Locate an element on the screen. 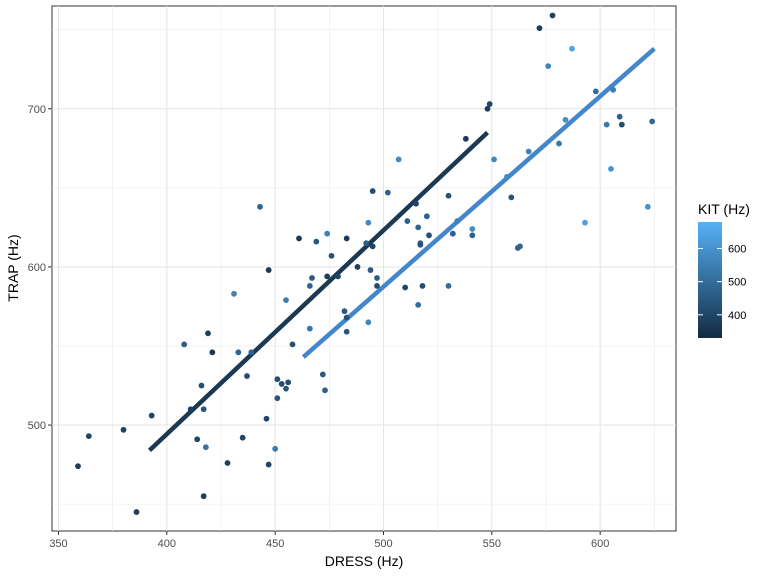  x-axis: 350 400 450 500 550 600 is located at coordinates (329, 540).